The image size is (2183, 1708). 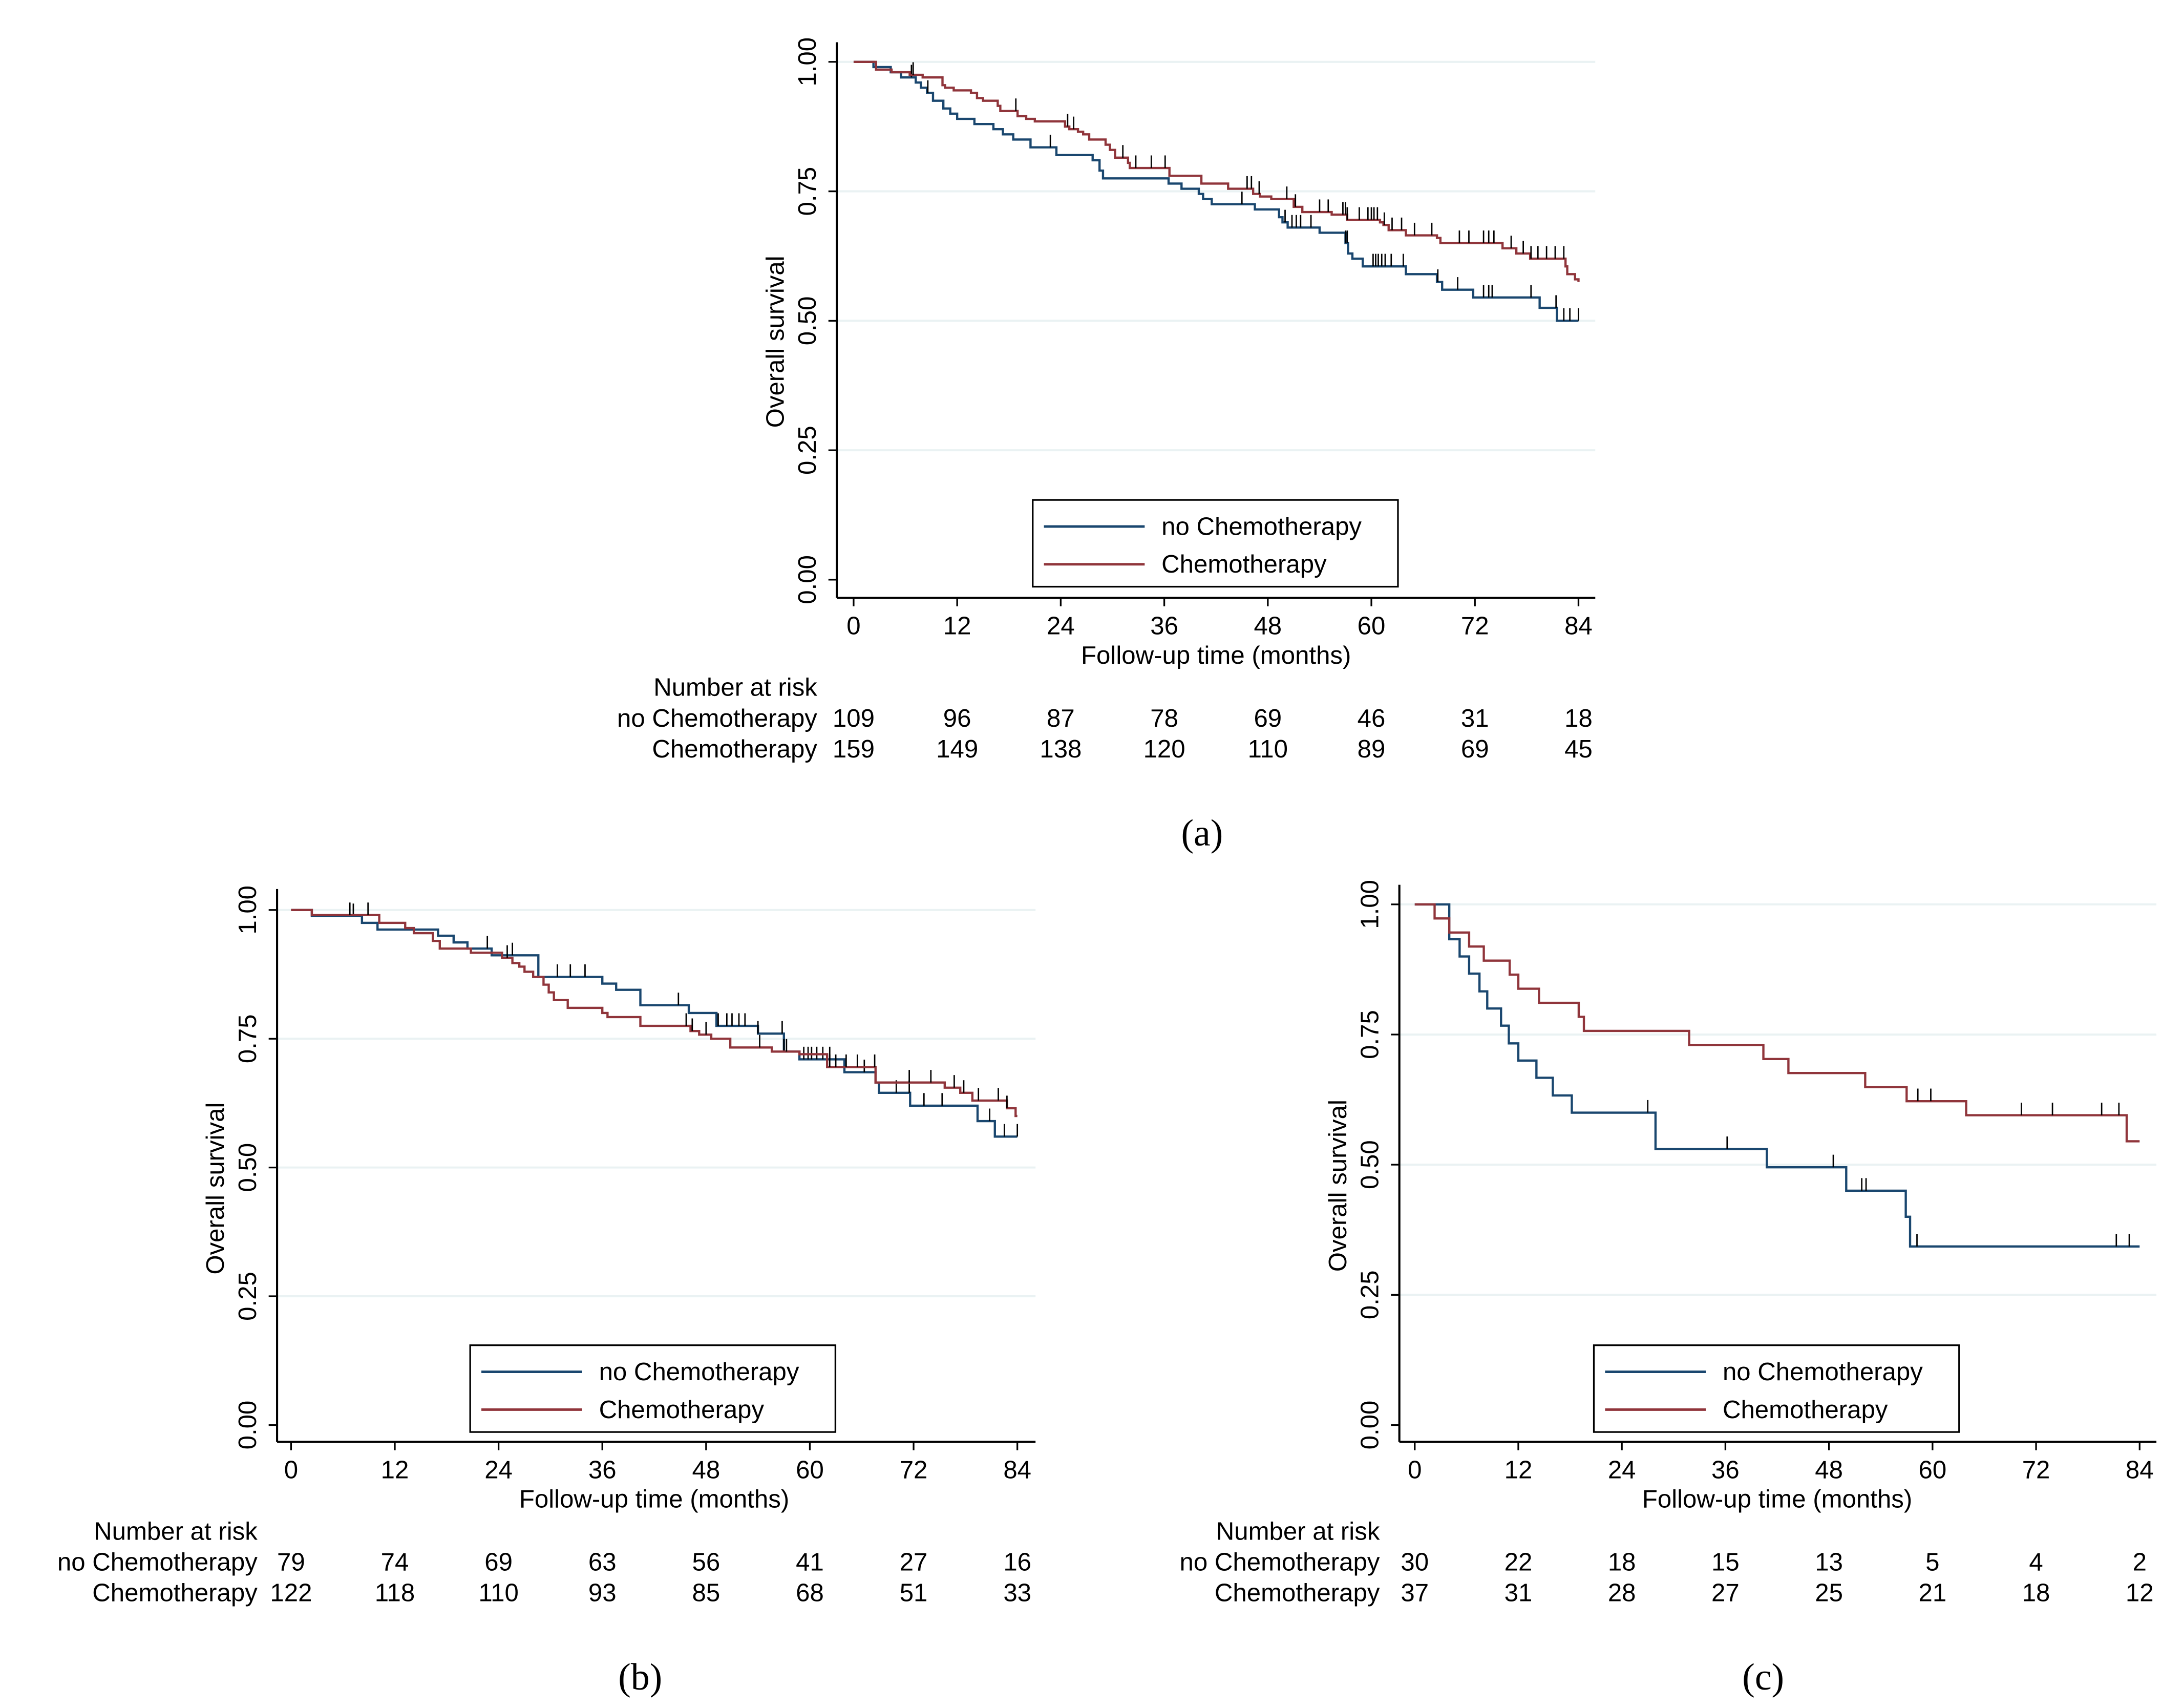 I want to click on risk-count: 68, so click(x=810, y=1593).